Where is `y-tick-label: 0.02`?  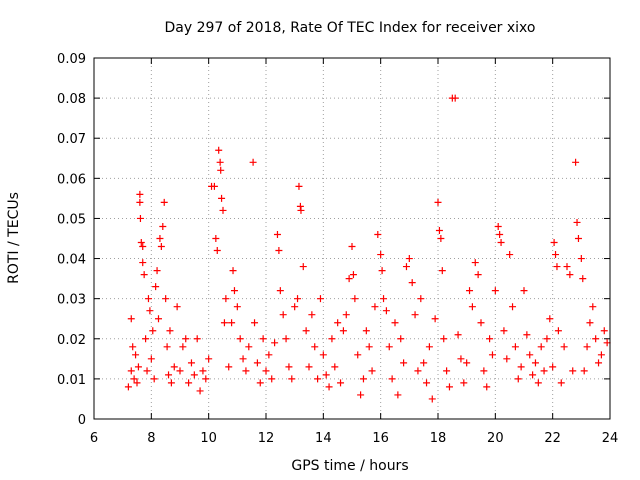 y-tick-label: 0.02 is located at coordinates (71, 340).